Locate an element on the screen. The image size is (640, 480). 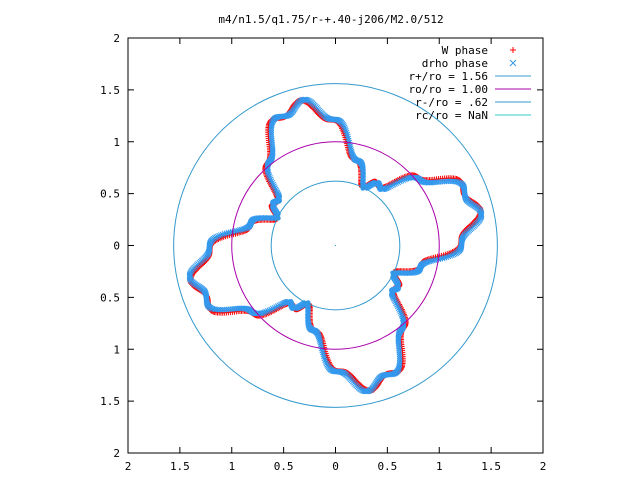
legend-label: rc/ro = NaN is located at coordinates (451, 115).